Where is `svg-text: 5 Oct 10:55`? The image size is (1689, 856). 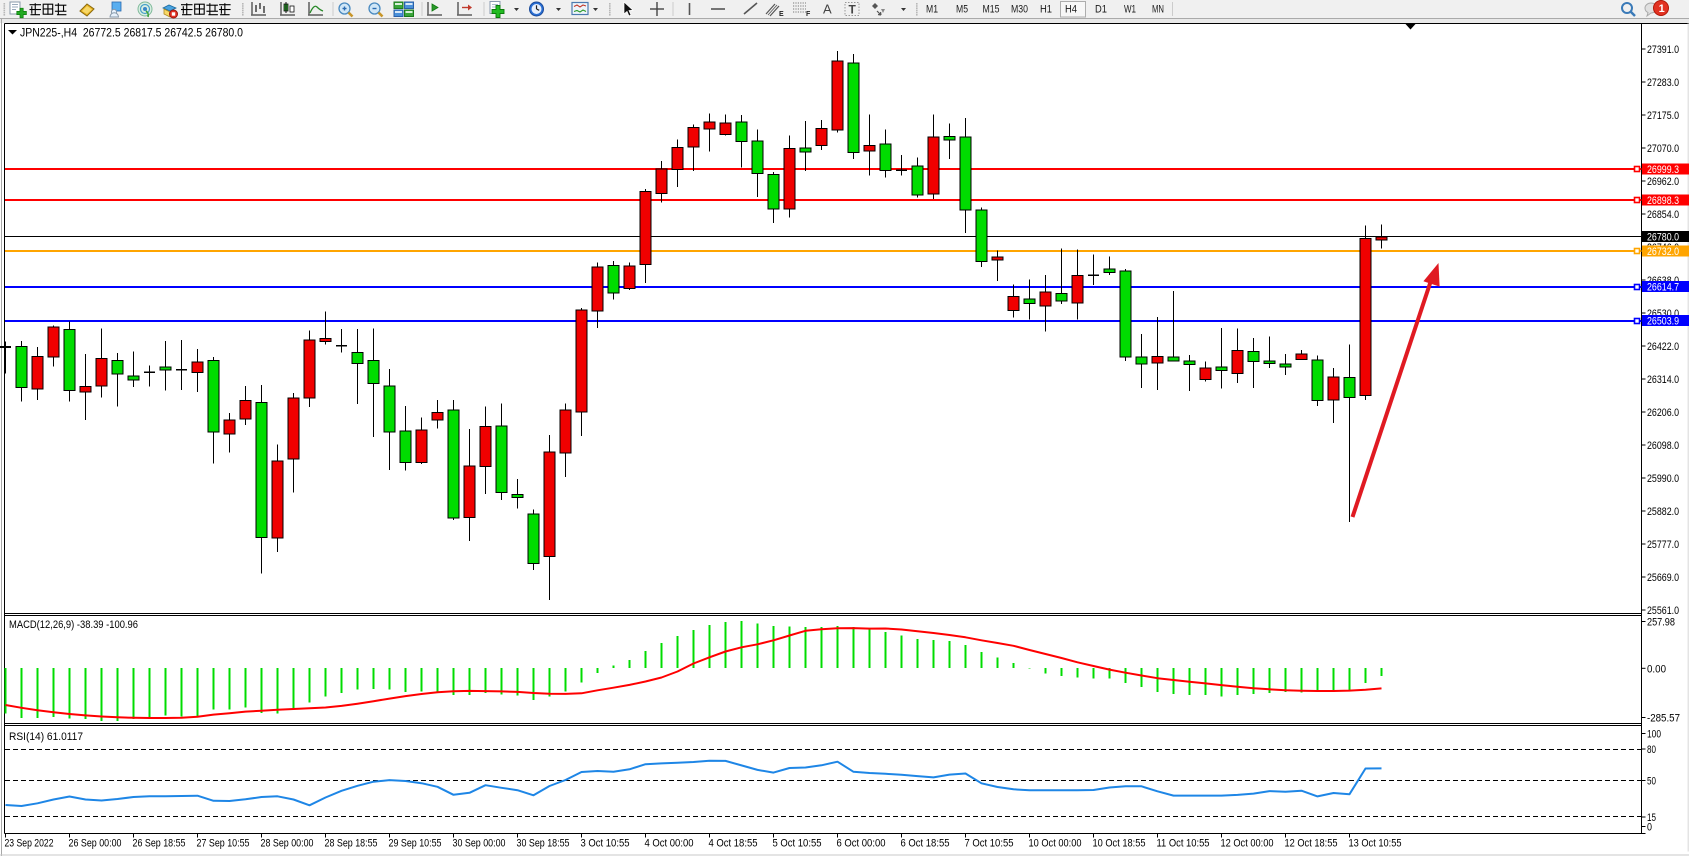
svg-text: 5 Oct 10:55 is located at coordinates (797, 844).